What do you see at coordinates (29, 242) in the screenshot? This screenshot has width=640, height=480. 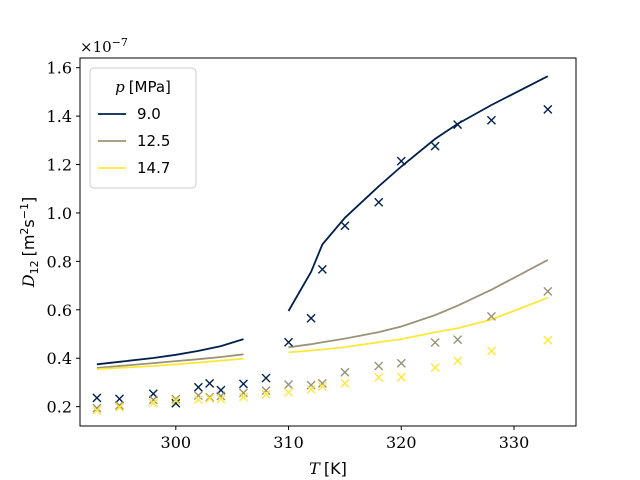 I see `y-axis-label: D12[m2s−1]` at bounding box center [29, 242].